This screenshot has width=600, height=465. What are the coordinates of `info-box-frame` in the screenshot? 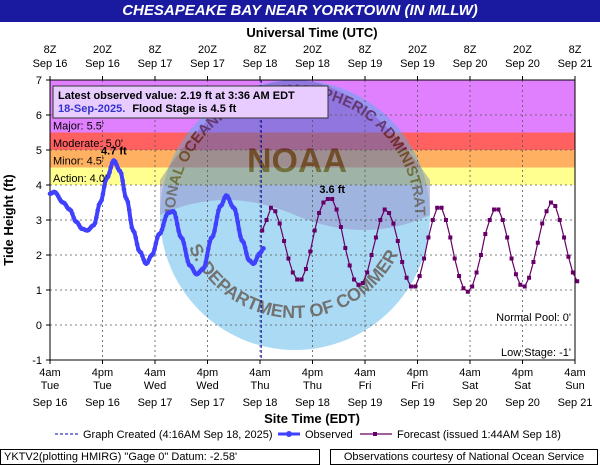 It's located at (190, 102).